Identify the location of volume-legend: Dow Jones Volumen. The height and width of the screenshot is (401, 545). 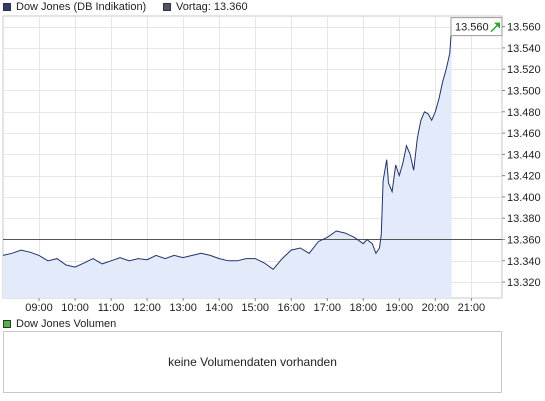
(59, 324).